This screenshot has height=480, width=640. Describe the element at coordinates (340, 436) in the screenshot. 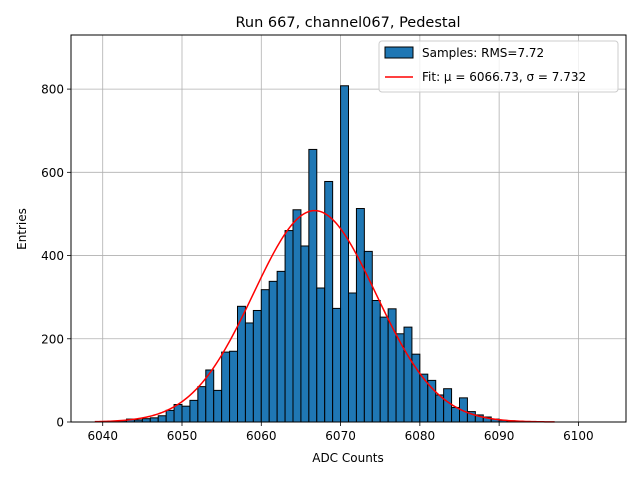

I see `x-tick-label: 6070` at that location.